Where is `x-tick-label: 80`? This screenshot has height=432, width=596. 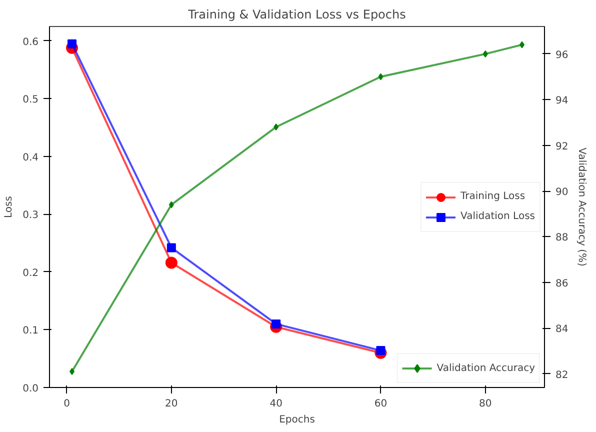
x-tick-label: 80 is located at coordinates (485, 404).